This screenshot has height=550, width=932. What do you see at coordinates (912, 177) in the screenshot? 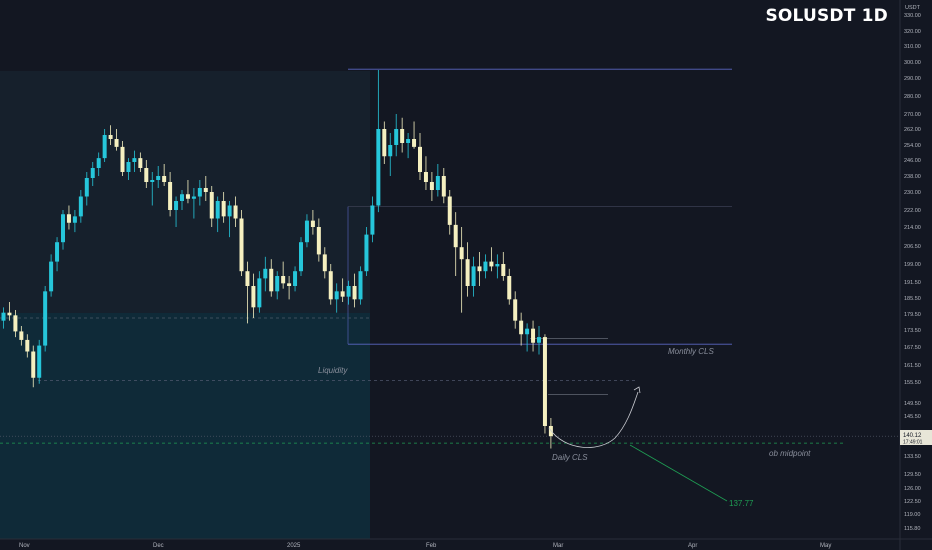
I see `y-tick-label: 238.00` at bounding box center [912, 177].